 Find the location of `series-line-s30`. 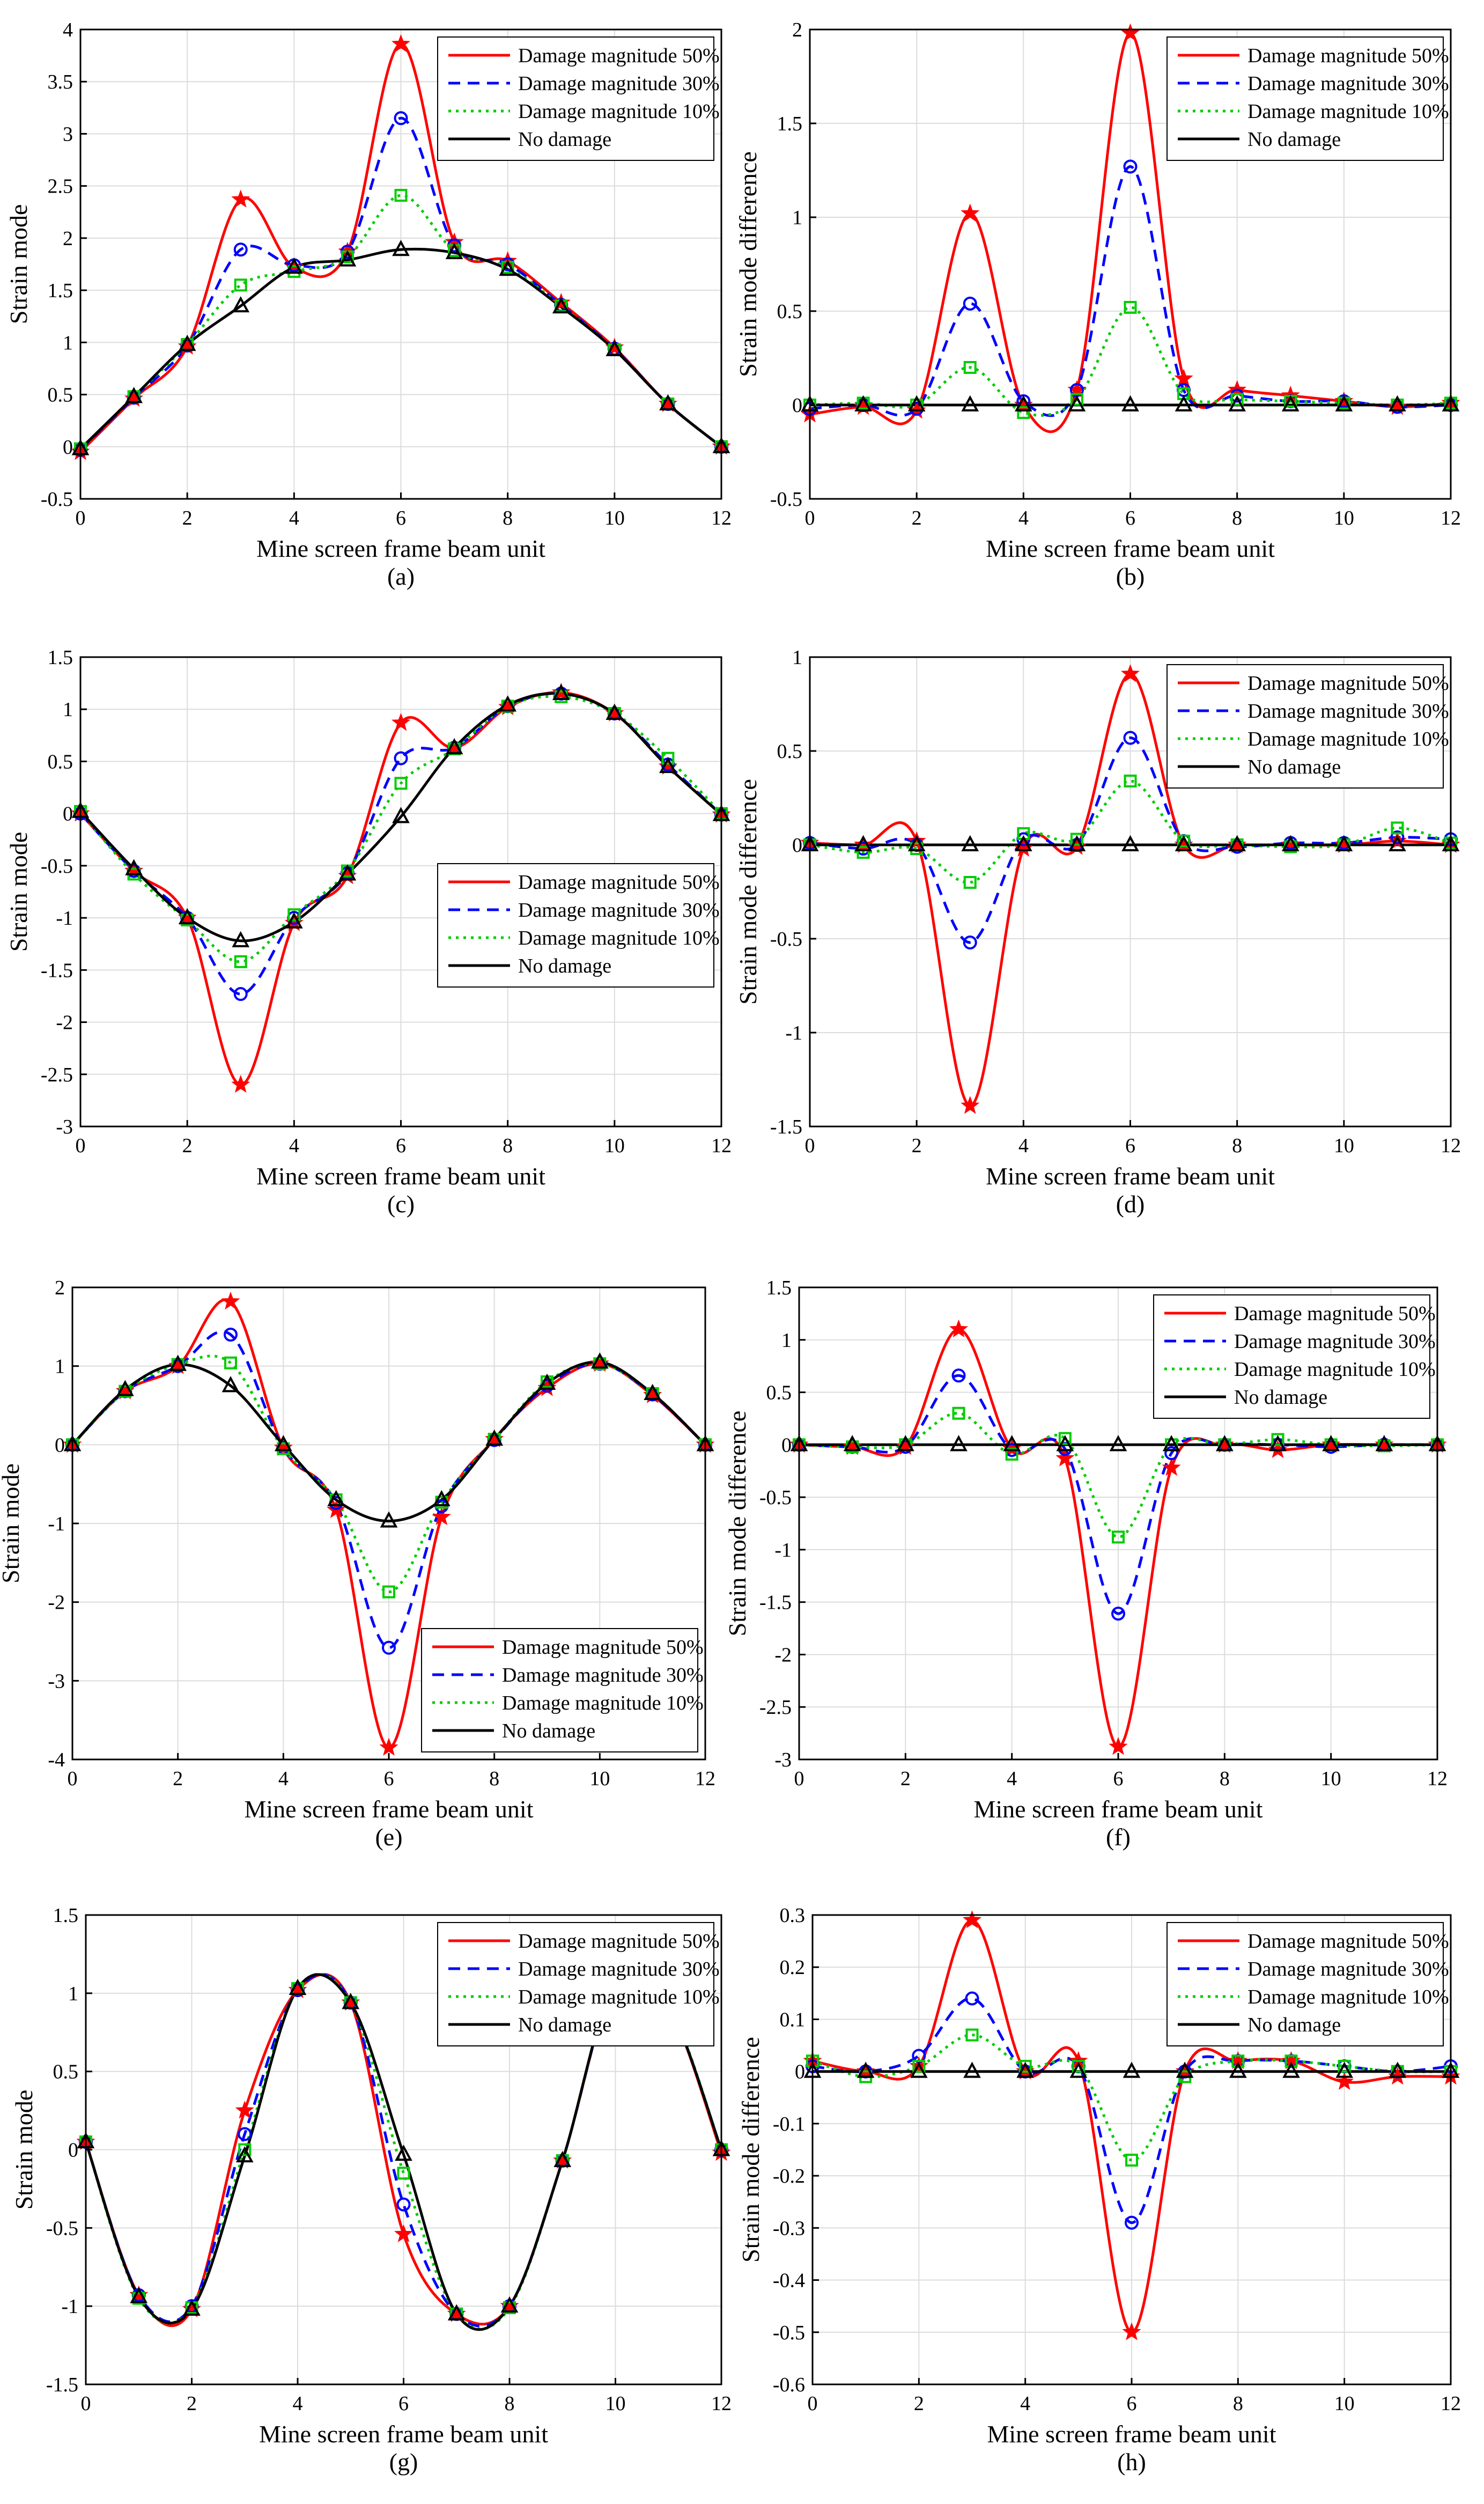

series-line-s30 is located at coordinates (1132, 2111).